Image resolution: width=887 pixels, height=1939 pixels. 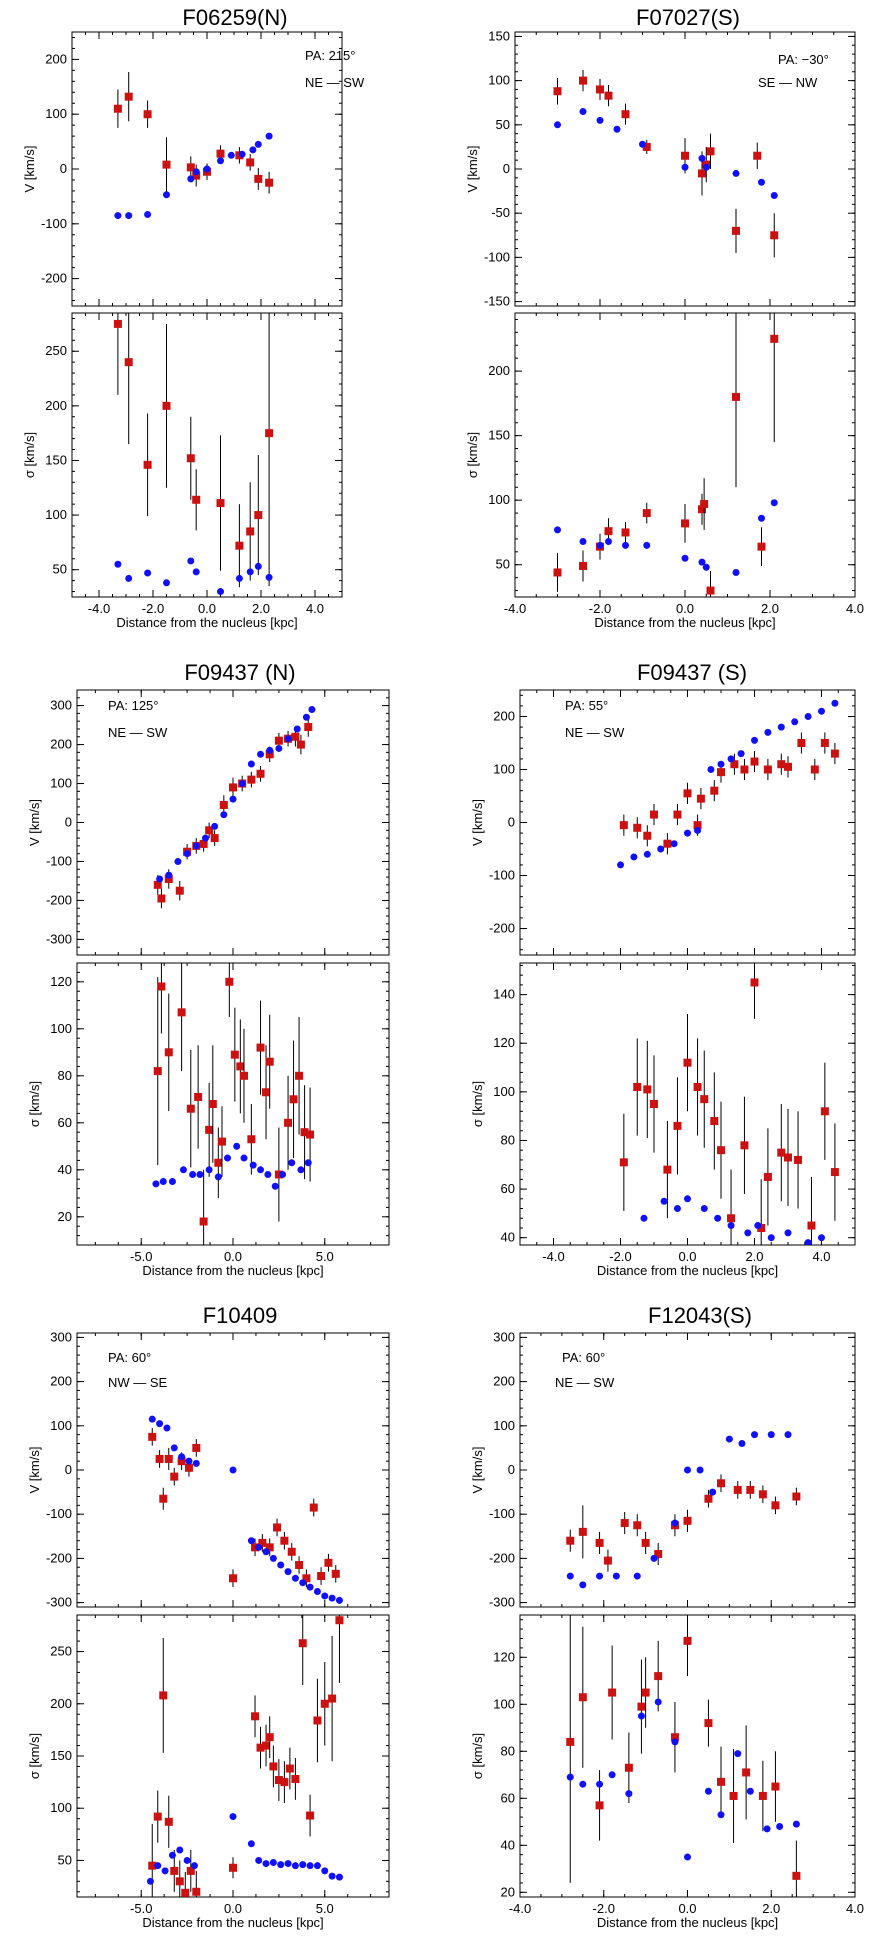 I want to click on y-tick-label: -100, so click(x=497, y=256).